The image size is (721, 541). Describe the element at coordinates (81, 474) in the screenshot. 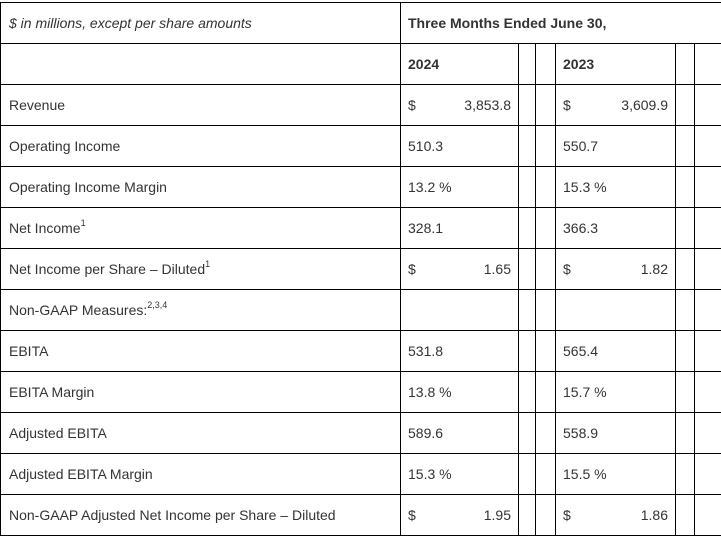

I see `row-label-text: Adjusted EBITA Margin` at that location.